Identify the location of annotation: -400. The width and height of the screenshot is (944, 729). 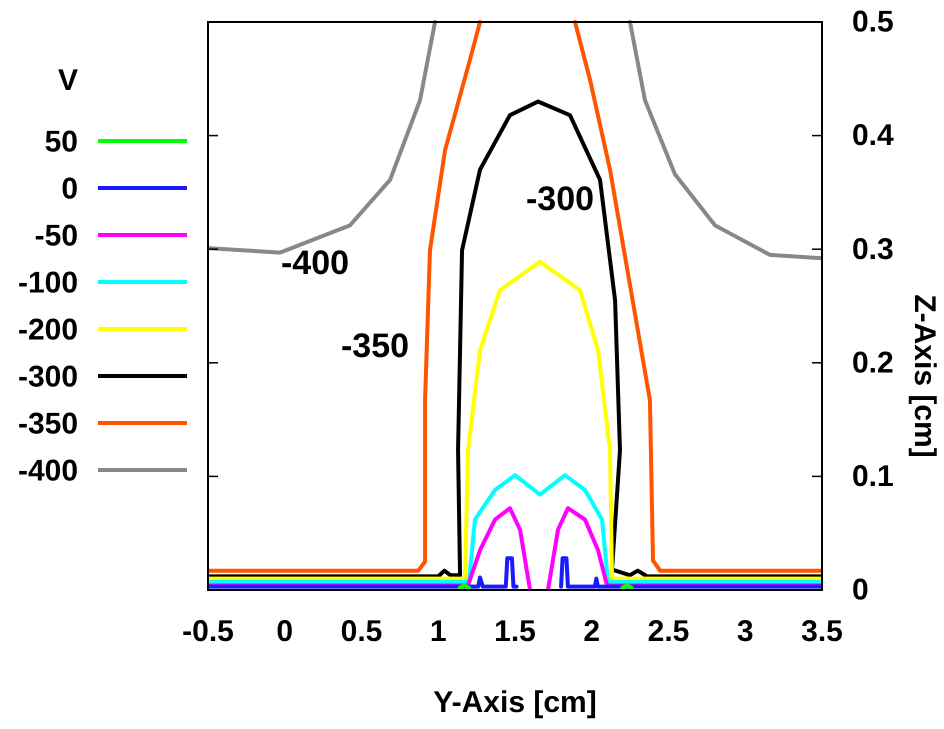
(315, 263).